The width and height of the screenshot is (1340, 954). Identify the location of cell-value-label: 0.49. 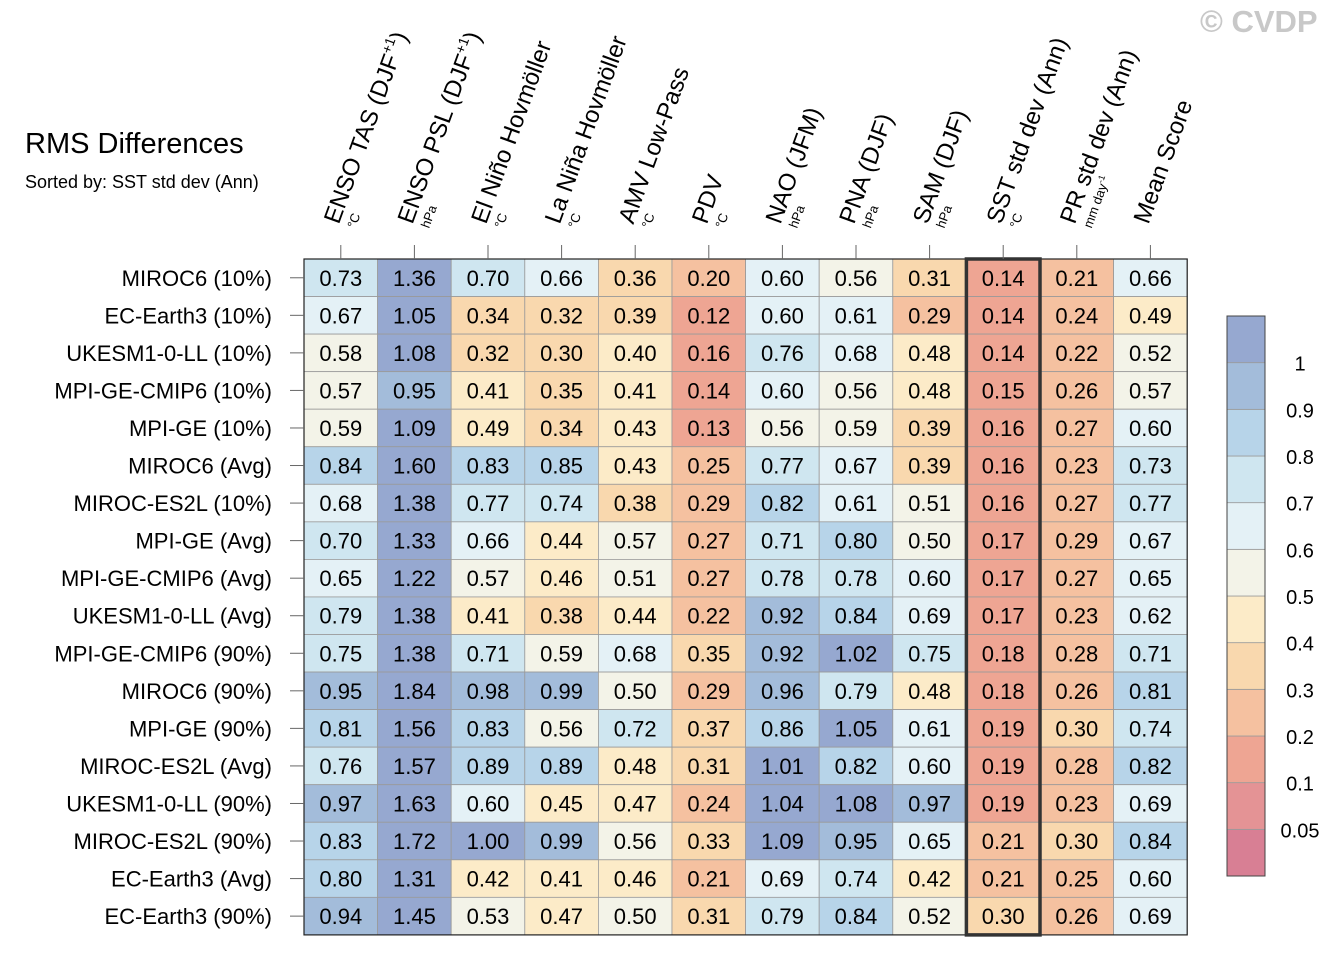
(1150, 315).